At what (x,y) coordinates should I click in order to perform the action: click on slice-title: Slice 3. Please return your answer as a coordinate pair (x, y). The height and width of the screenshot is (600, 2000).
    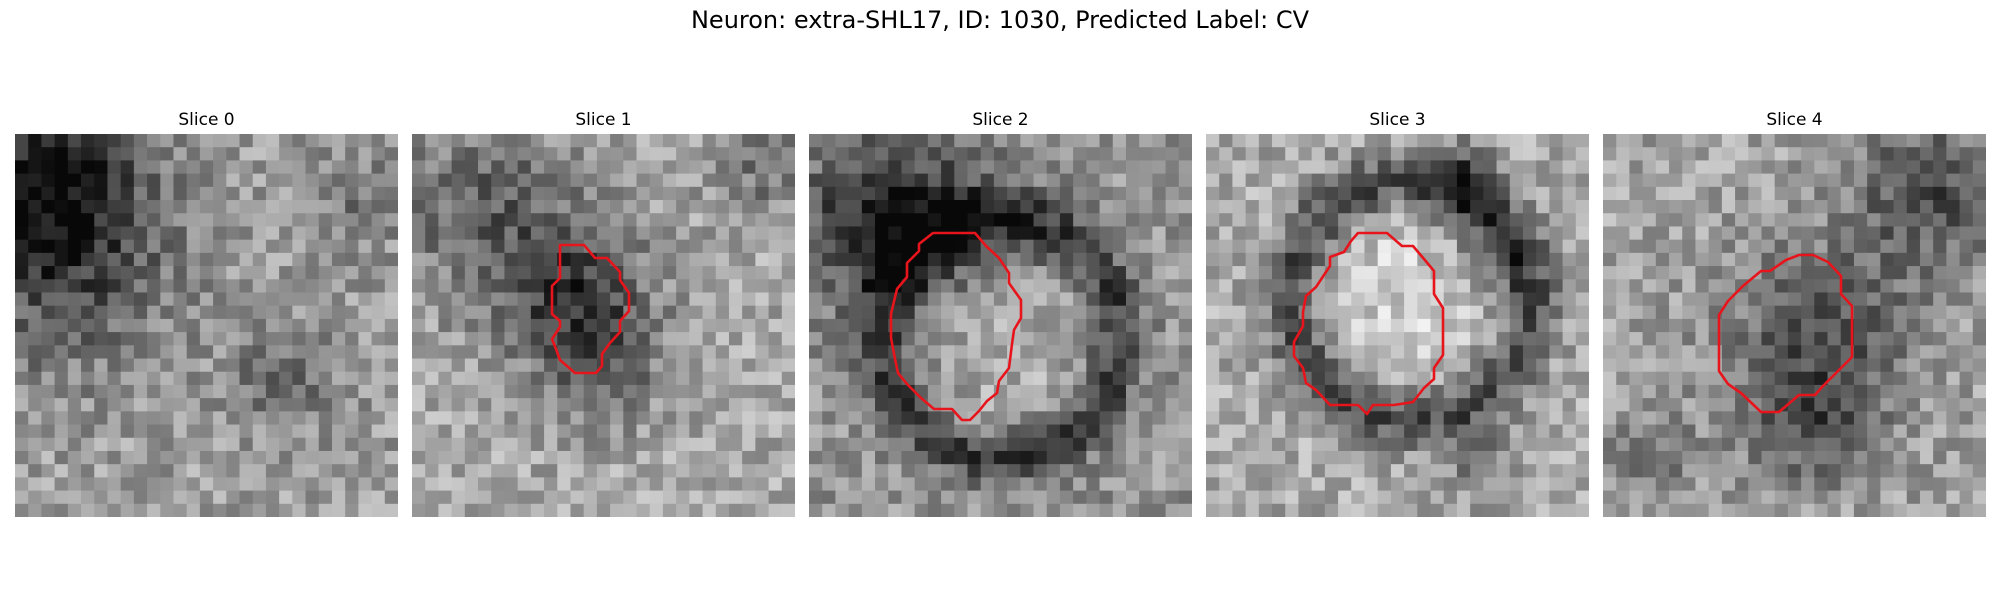
    Looking at the image, I should click on (1397, 120).